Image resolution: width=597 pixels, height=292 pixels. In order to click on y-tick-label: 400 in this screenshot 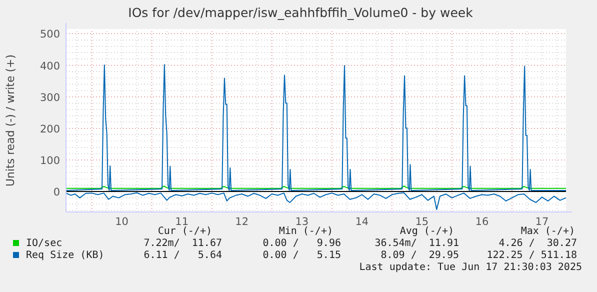, I will do `click(50, 66)`.